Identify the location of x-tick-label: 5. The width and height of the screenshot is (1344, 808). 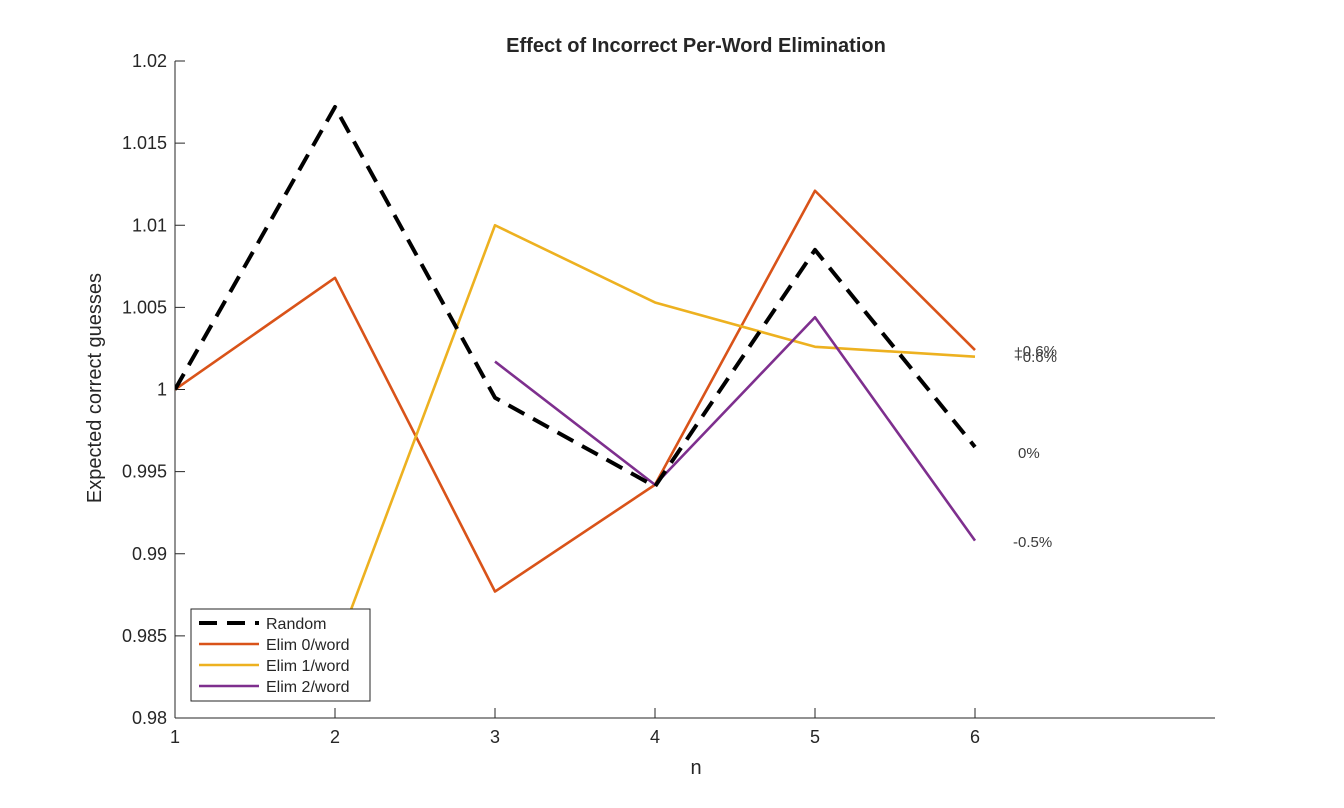
(815, 737).